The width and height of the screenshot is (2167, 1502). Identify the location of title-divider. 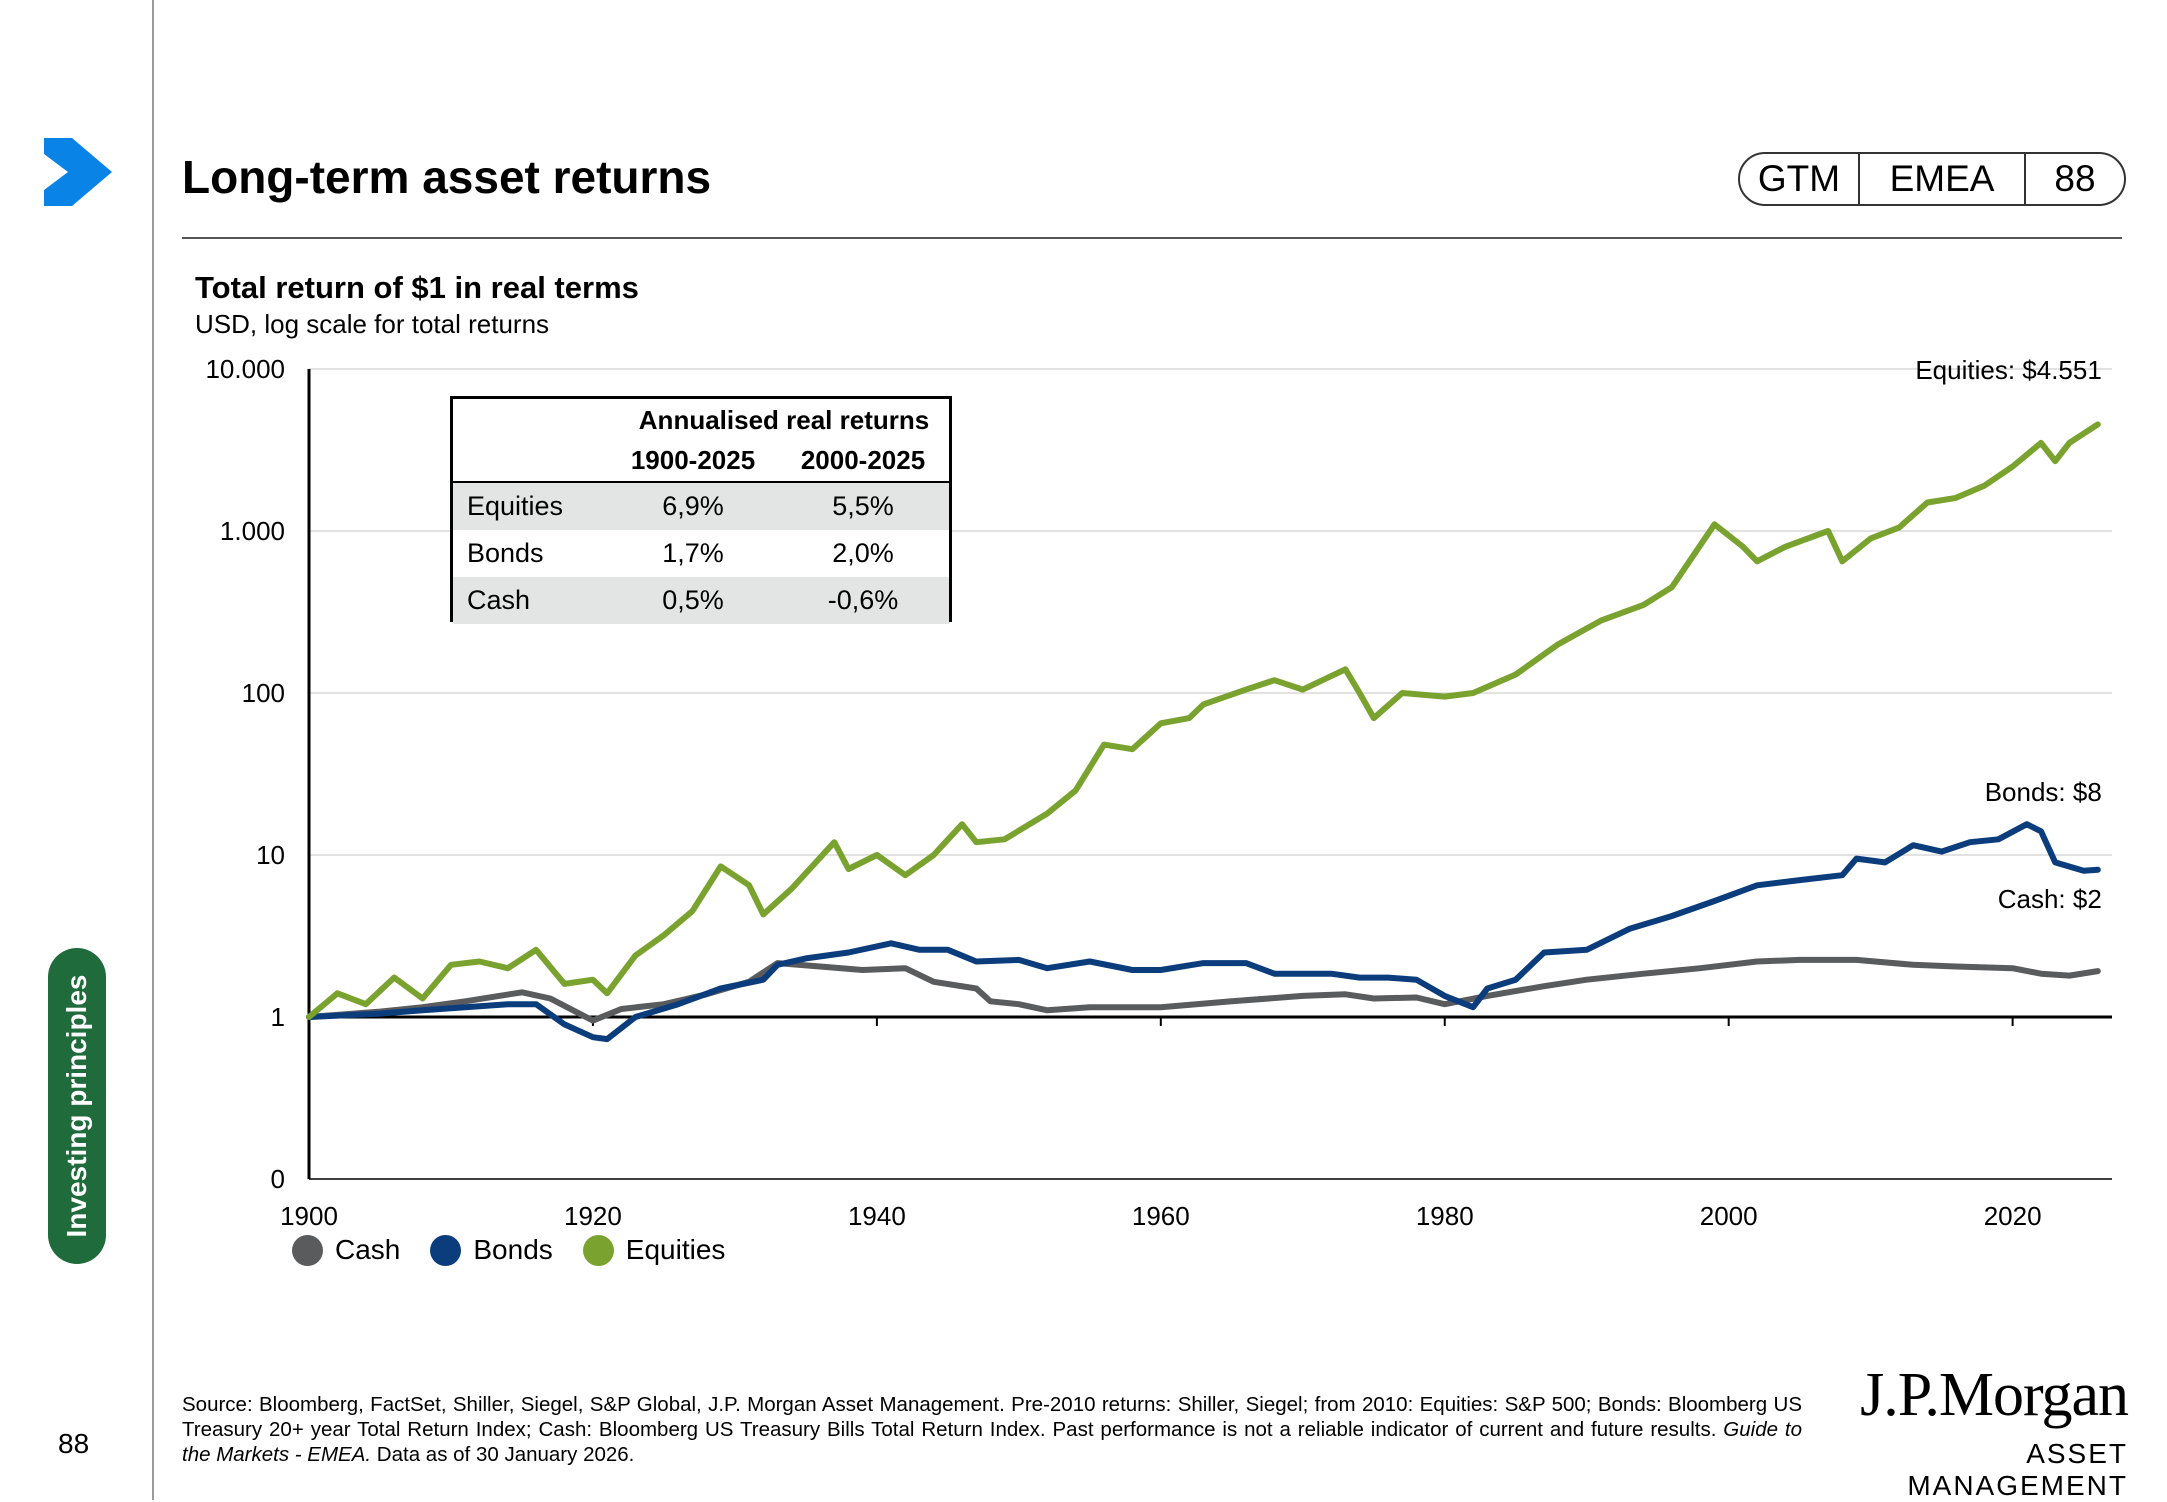
(1152, 238).